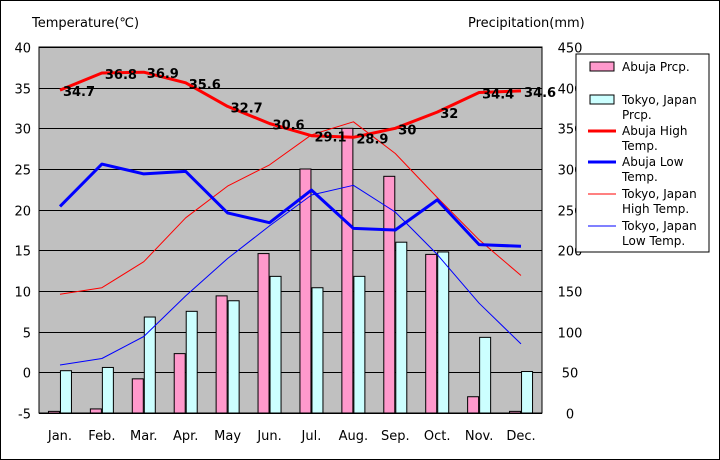 The height and width of the screenshot is (460, 720). What do you see at coordinates (27, 374) in the screenshot?
I see `y-tick-label: 0` at bounding box center [27, 374].